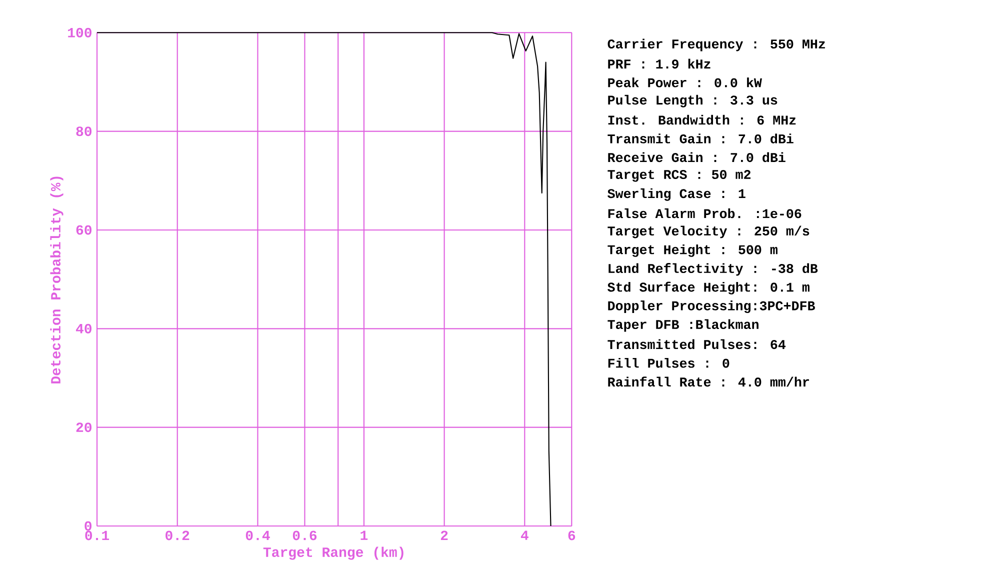  What do you see at coordinates (677, 194) in the screenshot?
I see `text: Swerling Case : 1` at bounding box center [677, 194].